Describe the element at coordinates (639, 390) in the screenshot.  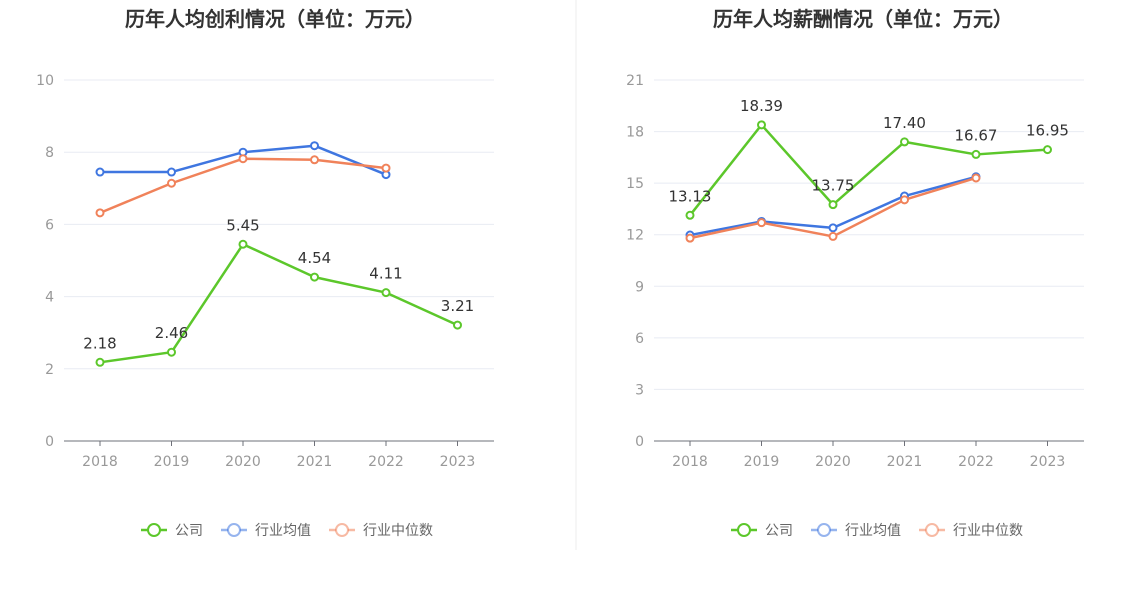
I see `y-tick-label: 3` at that location.